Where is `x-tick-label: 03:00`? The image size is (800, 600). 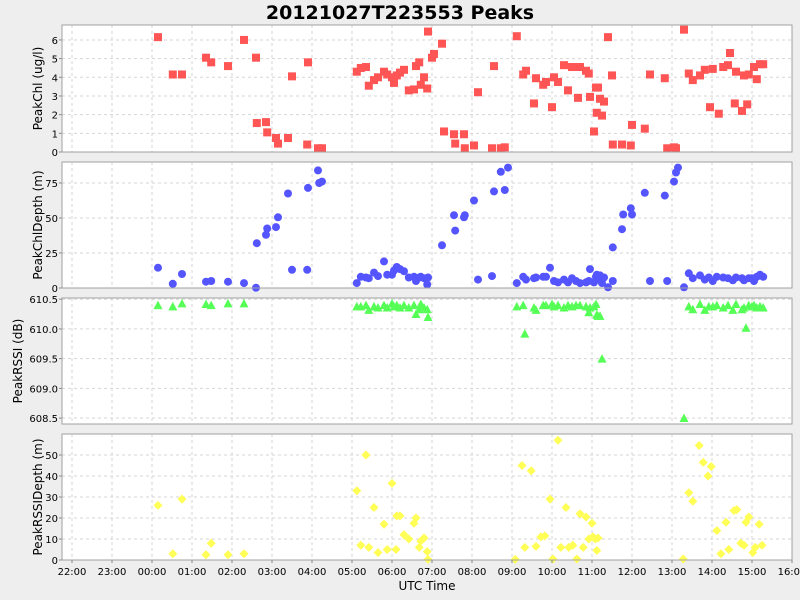
x-tick-label: 03:00 is located at coordinates (272, 572).